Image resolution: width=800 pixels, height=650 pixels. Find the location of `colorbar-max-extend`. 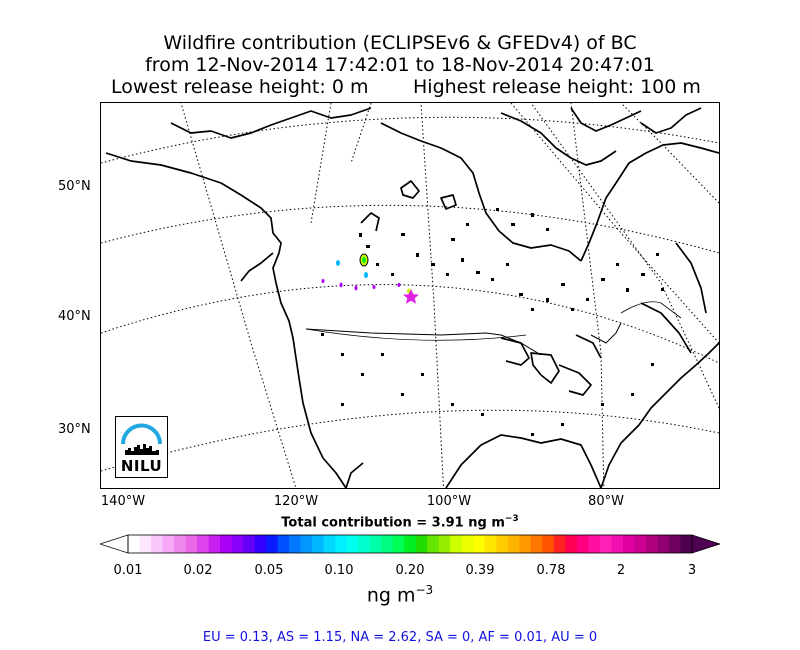

colorbar-max-extend is located at coordinates (705, 544).